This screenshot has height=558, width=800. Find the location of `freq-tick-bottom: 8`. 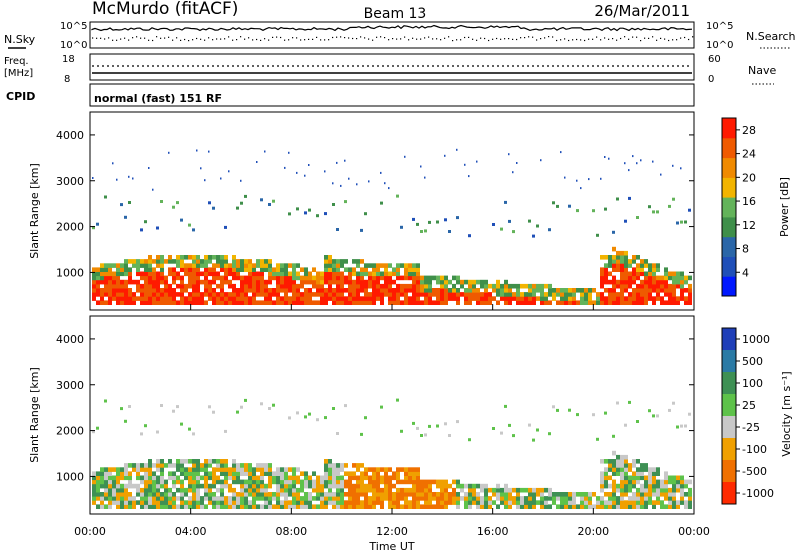

freq-tick-bottom: 8 is located at coordinates (67, 79).